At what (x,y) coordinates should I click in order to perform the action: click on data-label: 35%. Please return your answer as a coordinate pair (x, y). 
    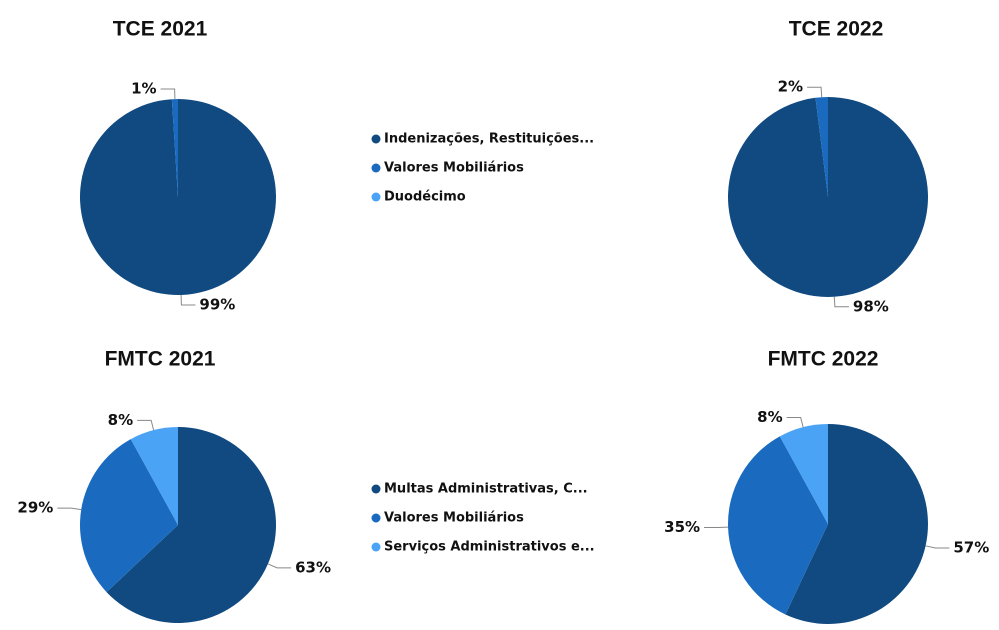
    Looking at the image, I should click on (682, 527).